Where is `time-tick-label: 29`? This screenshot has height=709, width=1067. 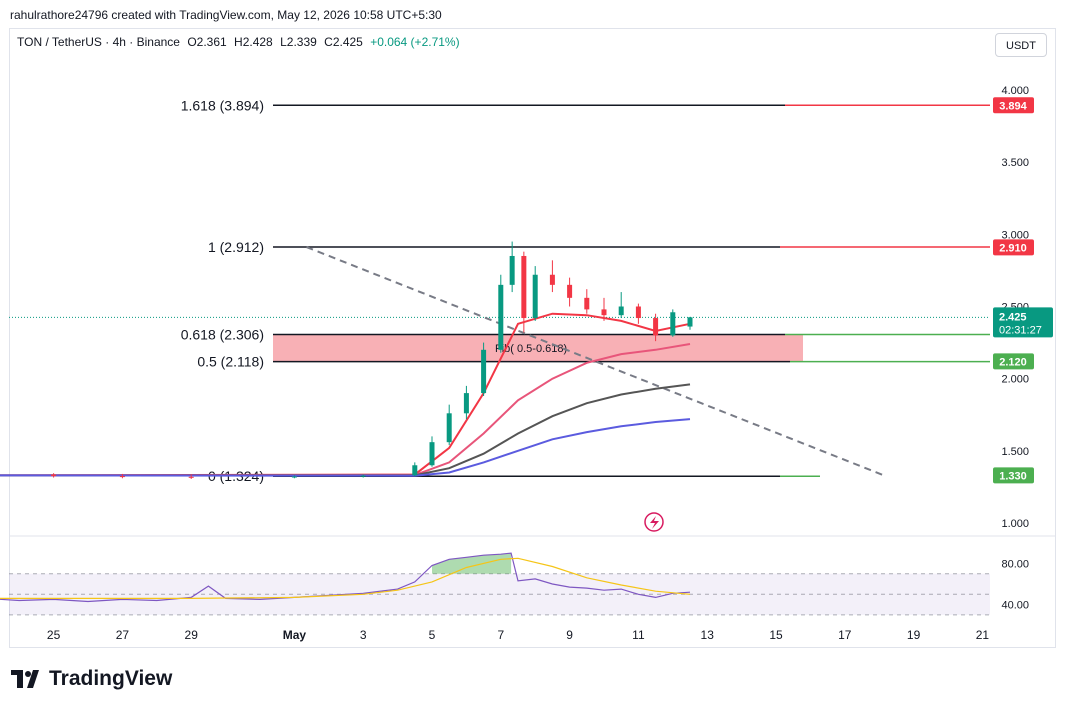
time-tick-label: 29 is located at coordinates (192, 635).